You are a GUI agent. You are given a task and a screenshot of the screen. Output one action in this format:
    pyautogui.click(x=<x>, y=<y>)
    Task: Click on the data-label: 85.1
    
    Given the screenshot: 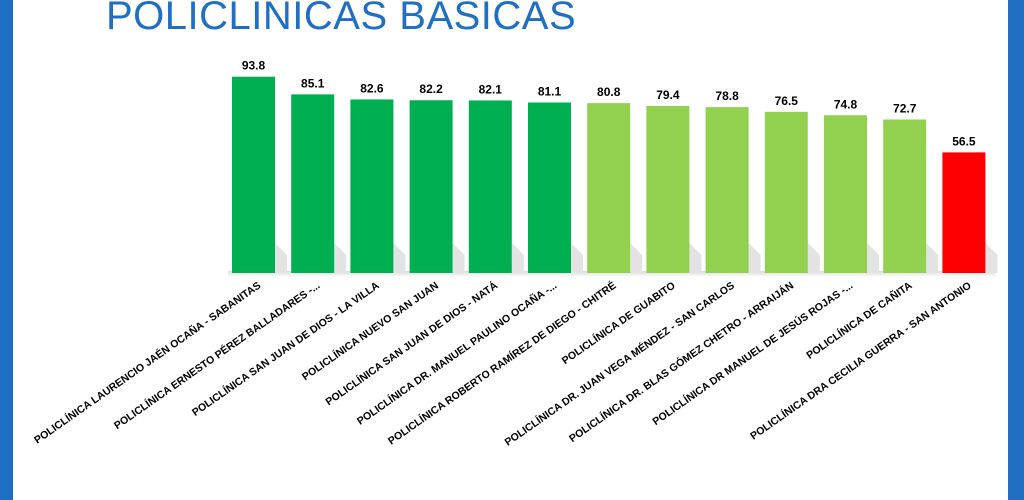 What is the action you would take?
    pyautogui.click(x=313, y=83)
    